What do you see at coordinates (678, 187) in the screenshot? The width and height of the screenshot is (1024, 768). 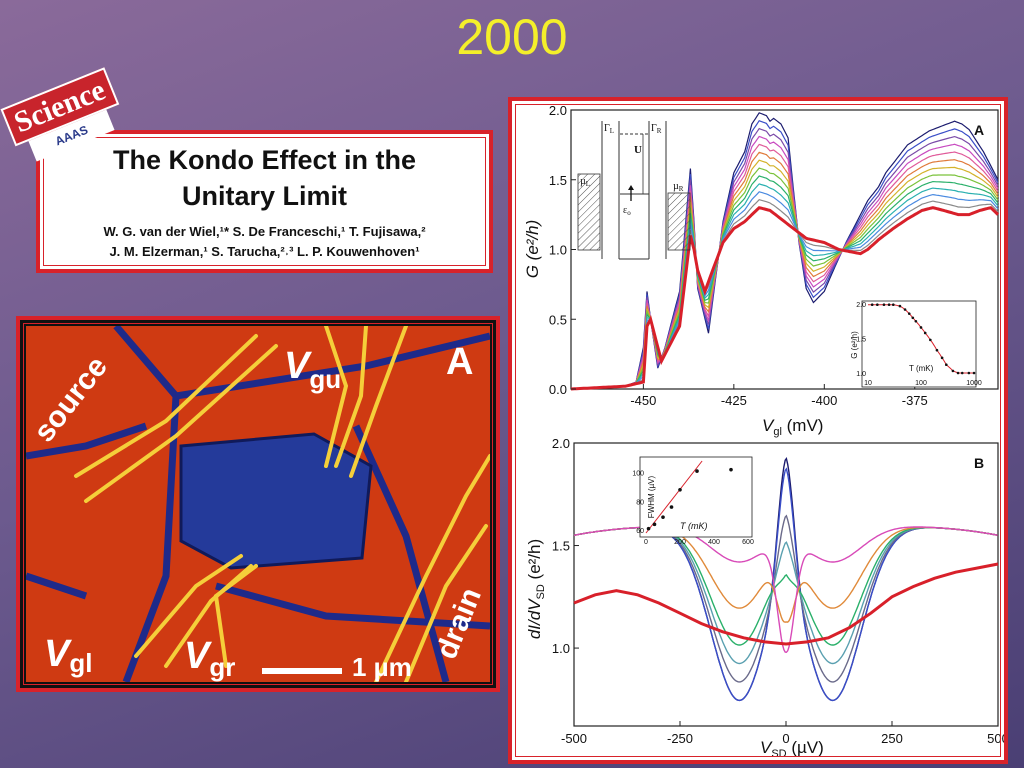 I see `mu-r-label: µR` at bounding box center [678, 187].